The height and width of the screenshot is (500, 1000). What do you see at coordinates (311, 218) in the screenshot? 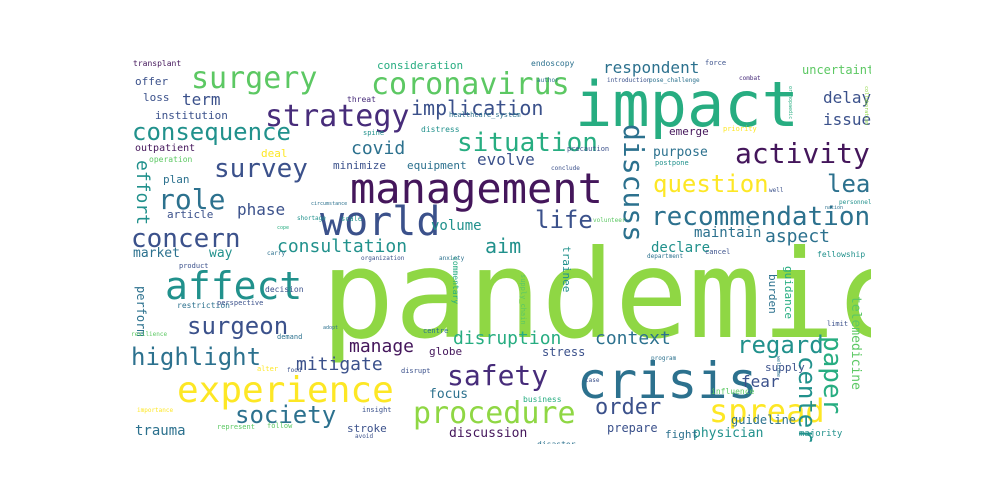
I see `word-shortage: shortage` at bounding box center [311, 218].